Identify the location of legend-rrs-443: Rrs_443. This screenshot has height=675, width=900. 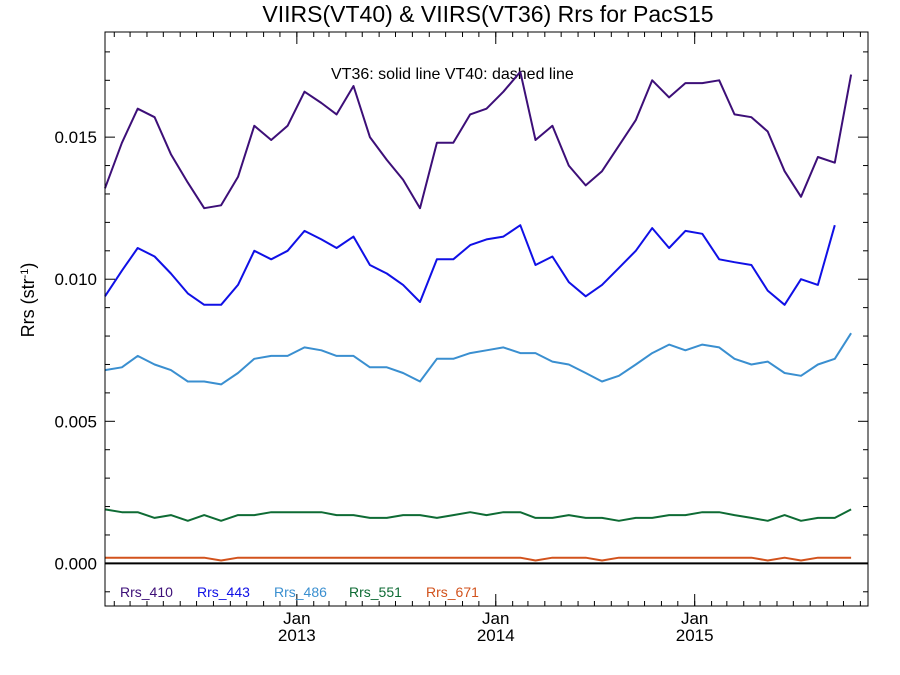
(223, 592).